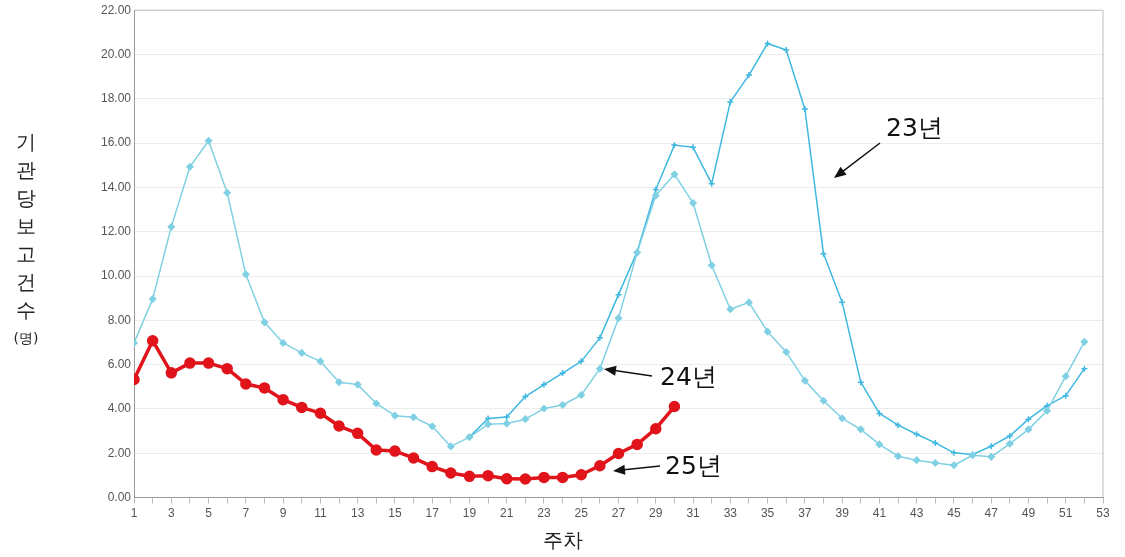 This screenshot has width=1125, height=557. What do you see at coordinates (1103, 513) in the screenshot?
I see `x-tick-label: 53` at bounding box center [1103, 513].